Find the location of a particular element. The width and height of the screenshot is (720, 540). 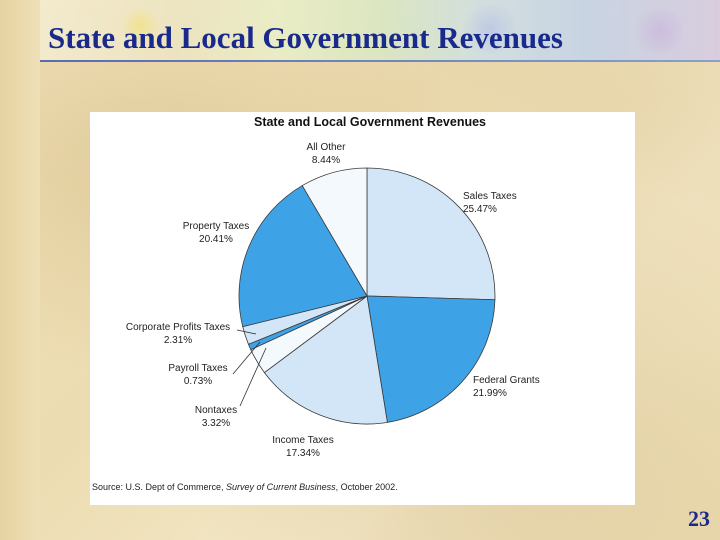

slide-left-band is located at coordinates (20, 270).